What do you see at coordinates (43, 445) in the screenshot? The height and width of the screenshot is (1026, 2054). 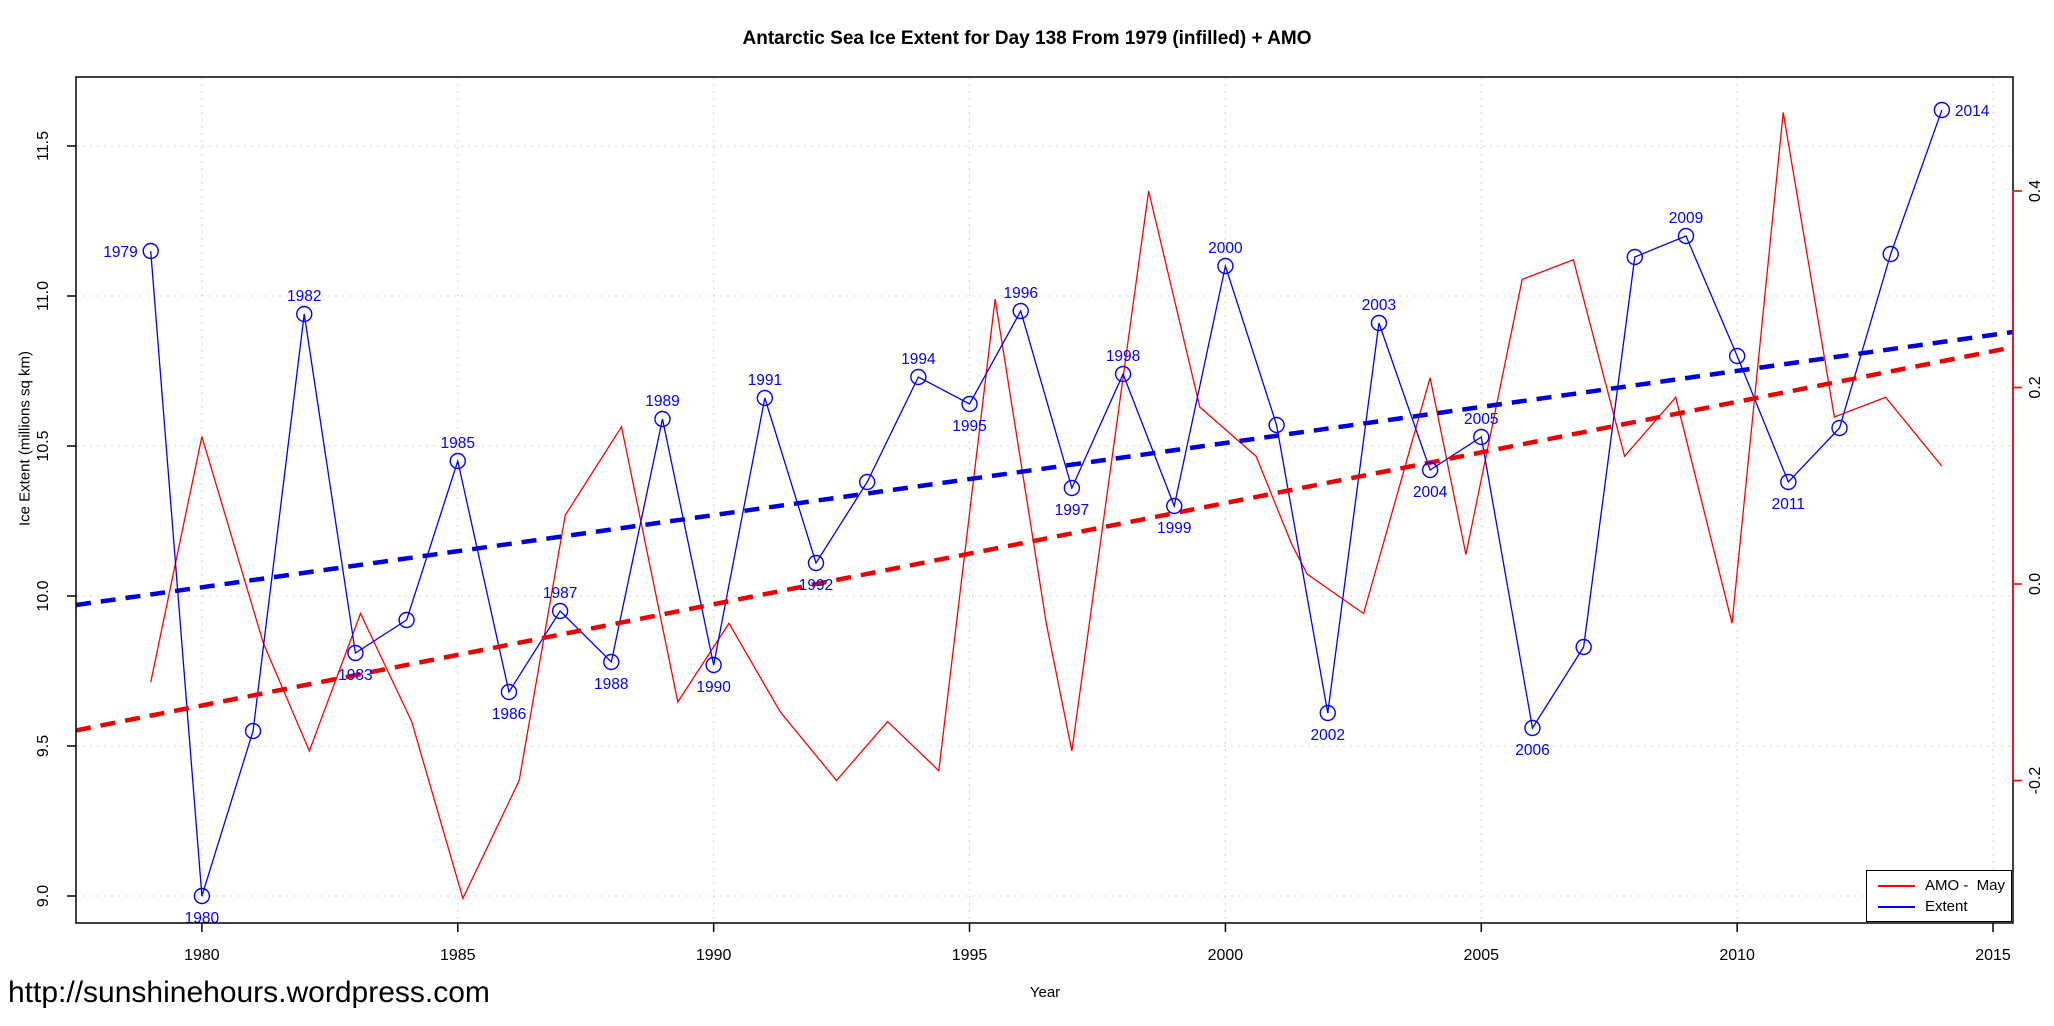 I see `y-left-tick-label: 10.5` at bounding box center [43, 445].